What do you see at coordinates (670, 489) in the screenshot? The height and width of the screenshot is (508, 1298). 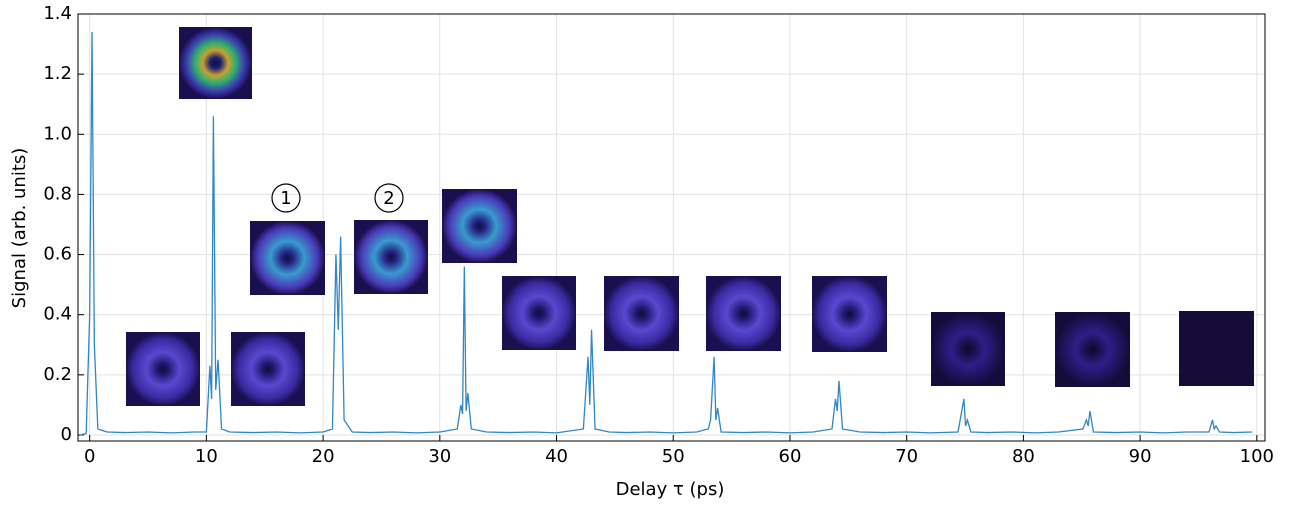 I see `x-axis-label: Delay τ (ps)` at bounding box center [670, 489].